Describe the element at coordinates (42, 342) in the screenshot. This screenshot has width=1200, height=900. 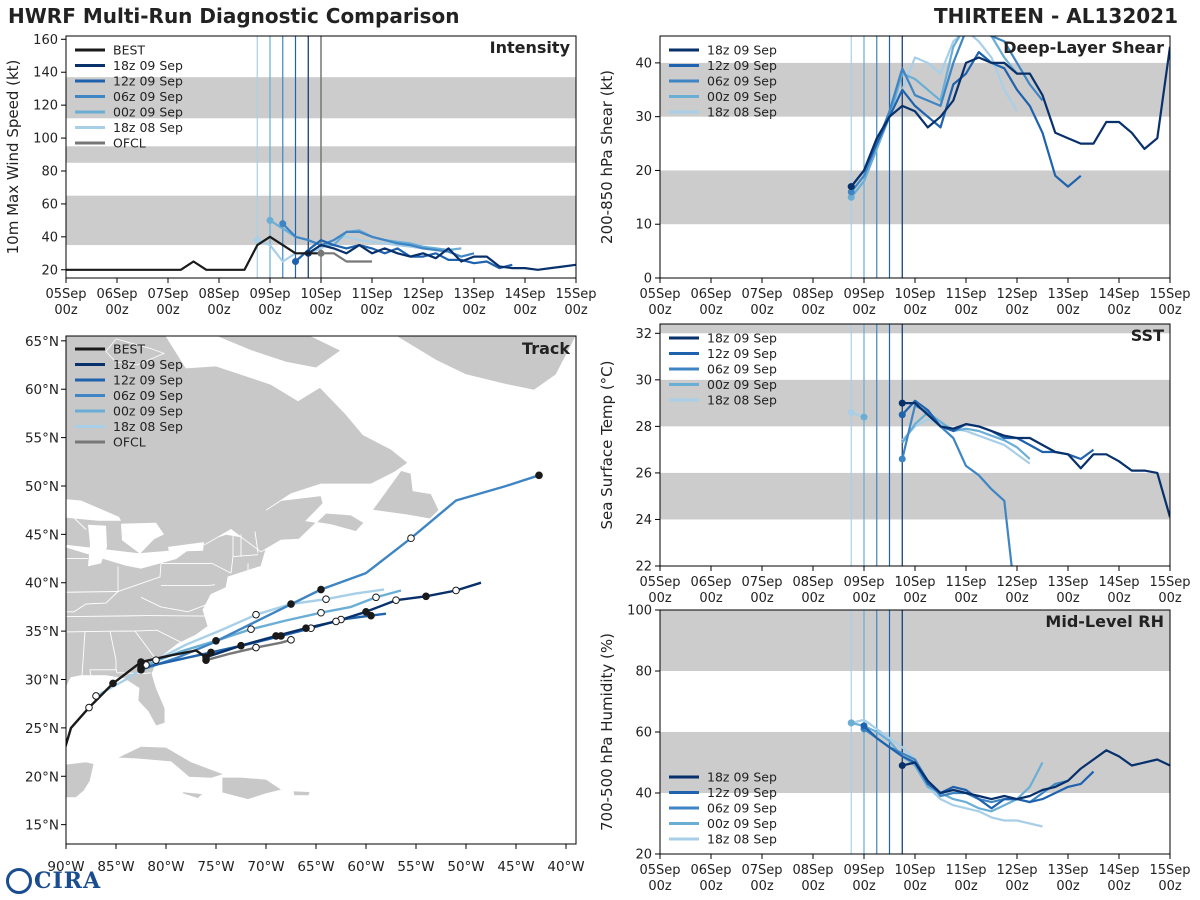
I see `lat-tick-label: 65°N` at that location.